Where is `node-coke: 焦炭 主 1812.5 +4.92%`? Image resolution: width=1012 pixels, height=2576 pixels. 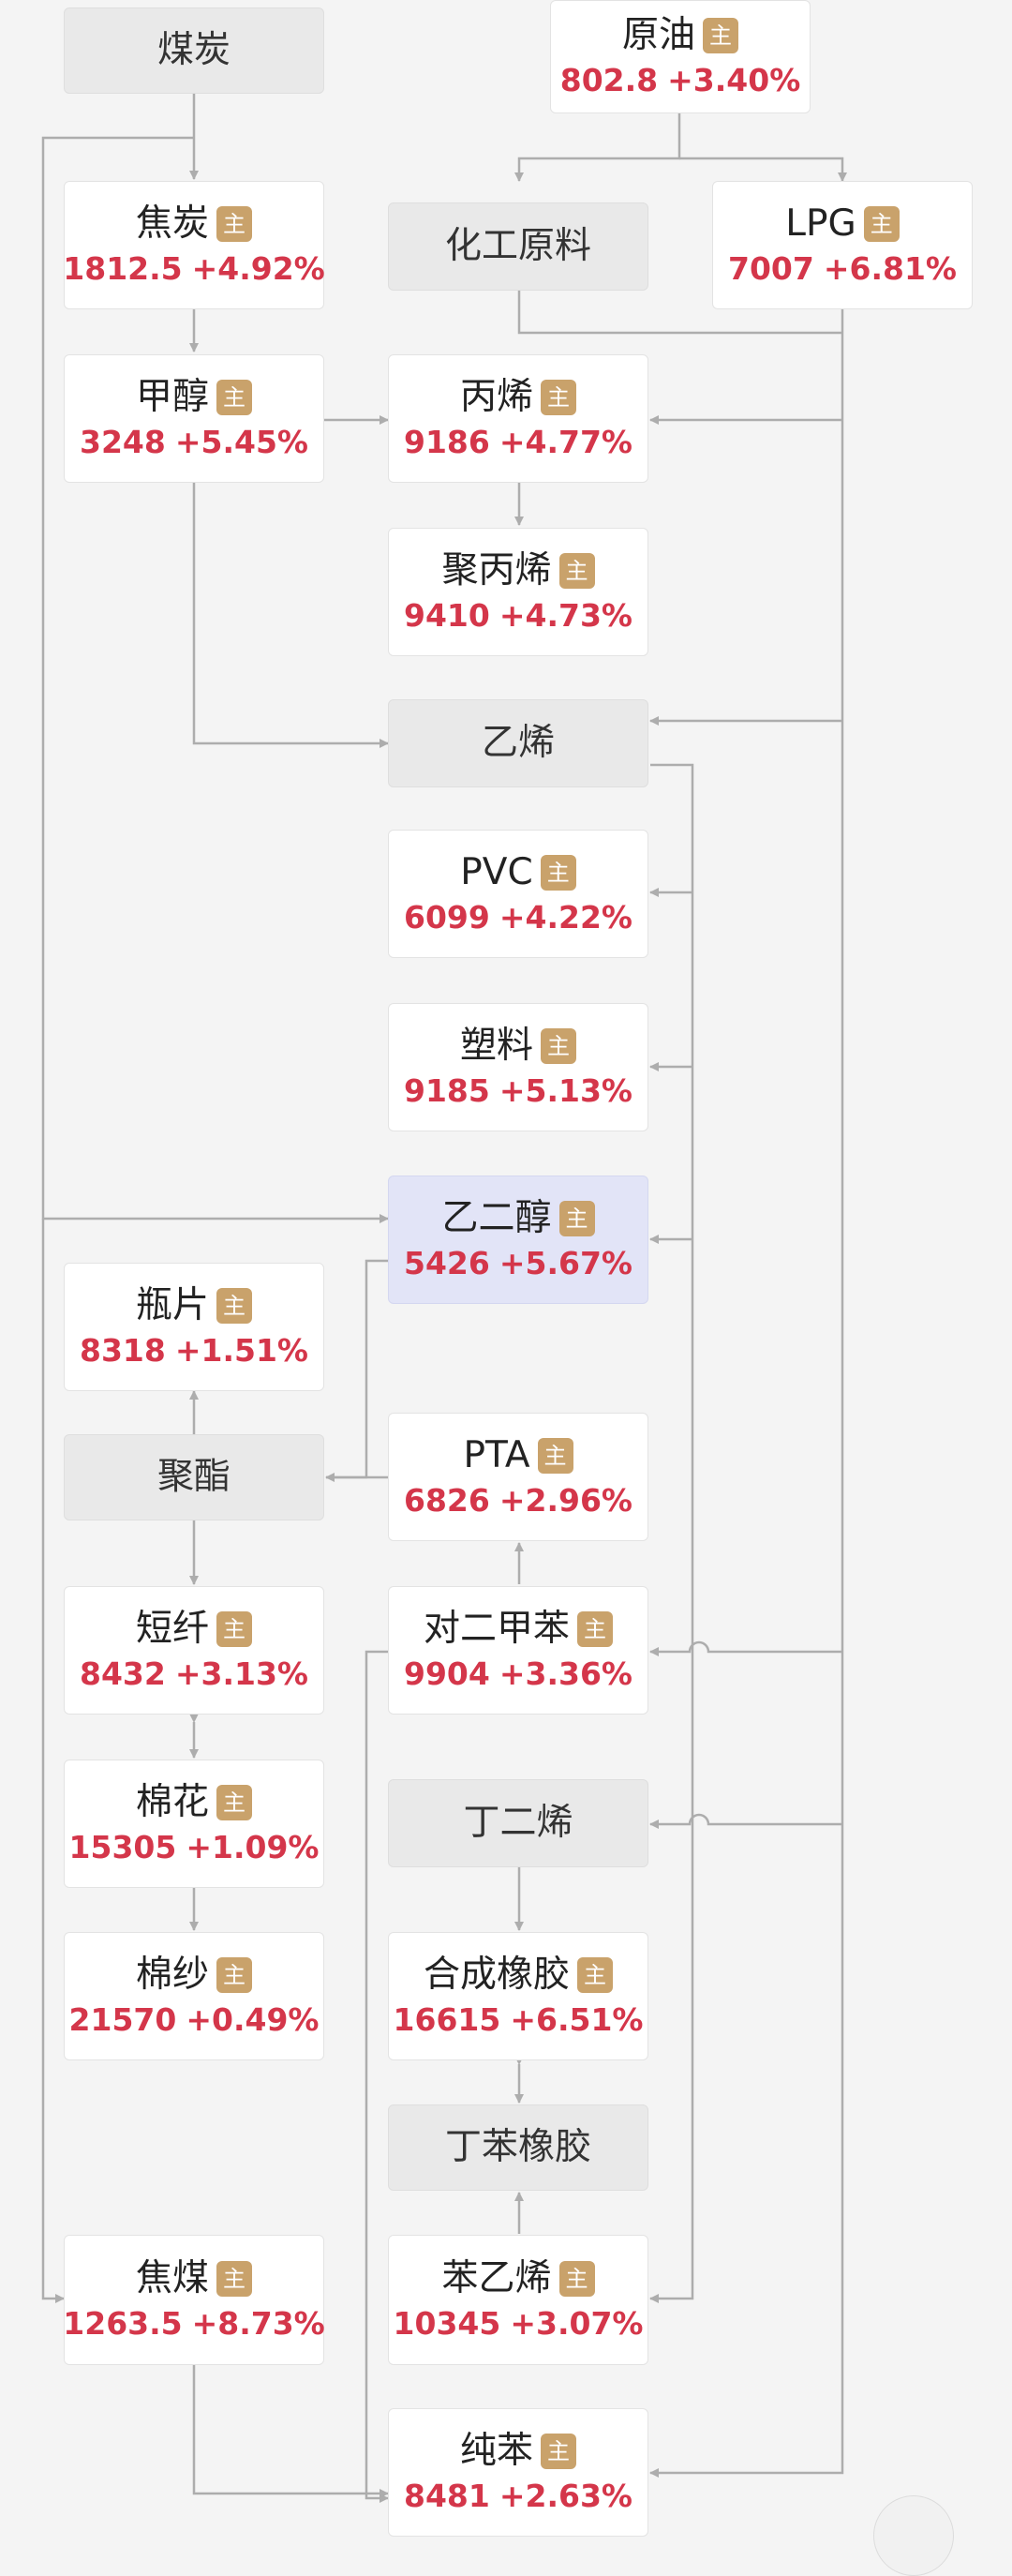
node-coke: 焦炭 主 1812.5 +4.92% is located at coordinates (194, 245).